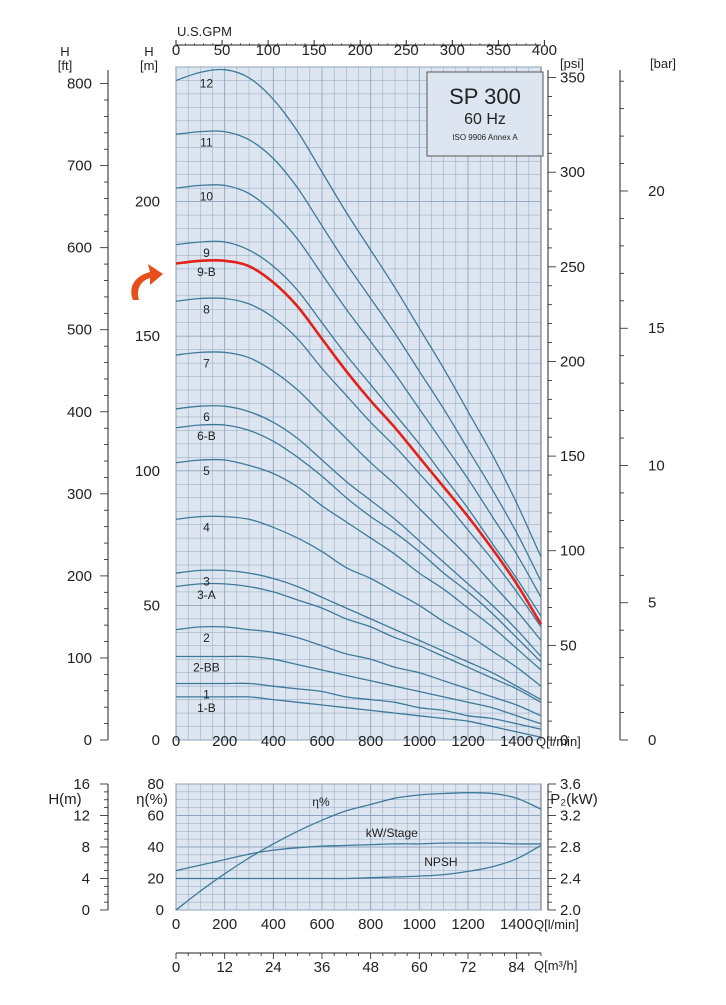  What do you see at coordinates (176, 50) in the screenshot?
I see `gpm-tick-label: 0` at bounding box center [176, 50].